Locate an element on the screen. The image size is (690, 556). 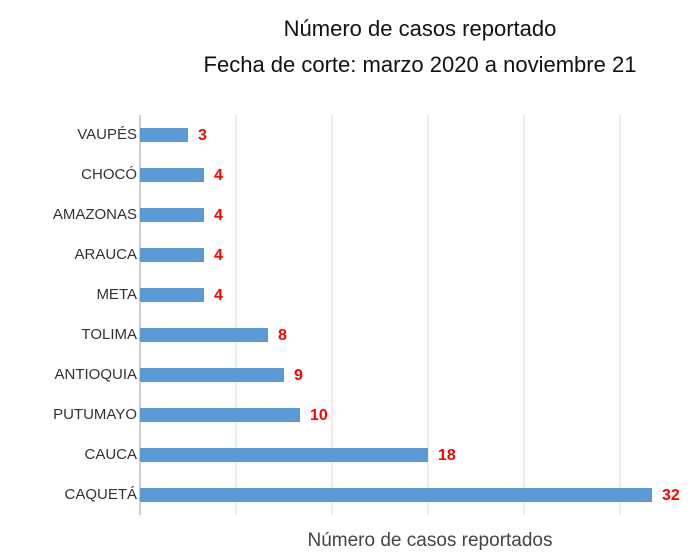
value-label: 8 is located at coordinates (282, 335).